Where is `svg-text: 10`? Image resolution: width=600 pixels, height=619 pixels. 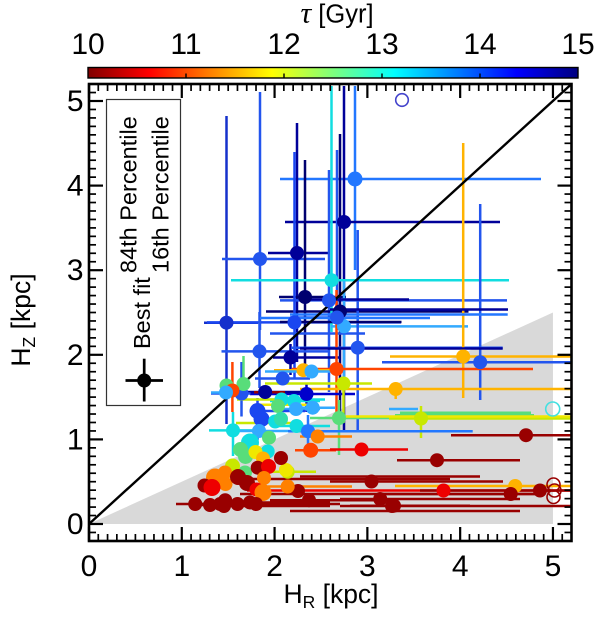
svg-text: 10 is located at coordinates (87, 44).